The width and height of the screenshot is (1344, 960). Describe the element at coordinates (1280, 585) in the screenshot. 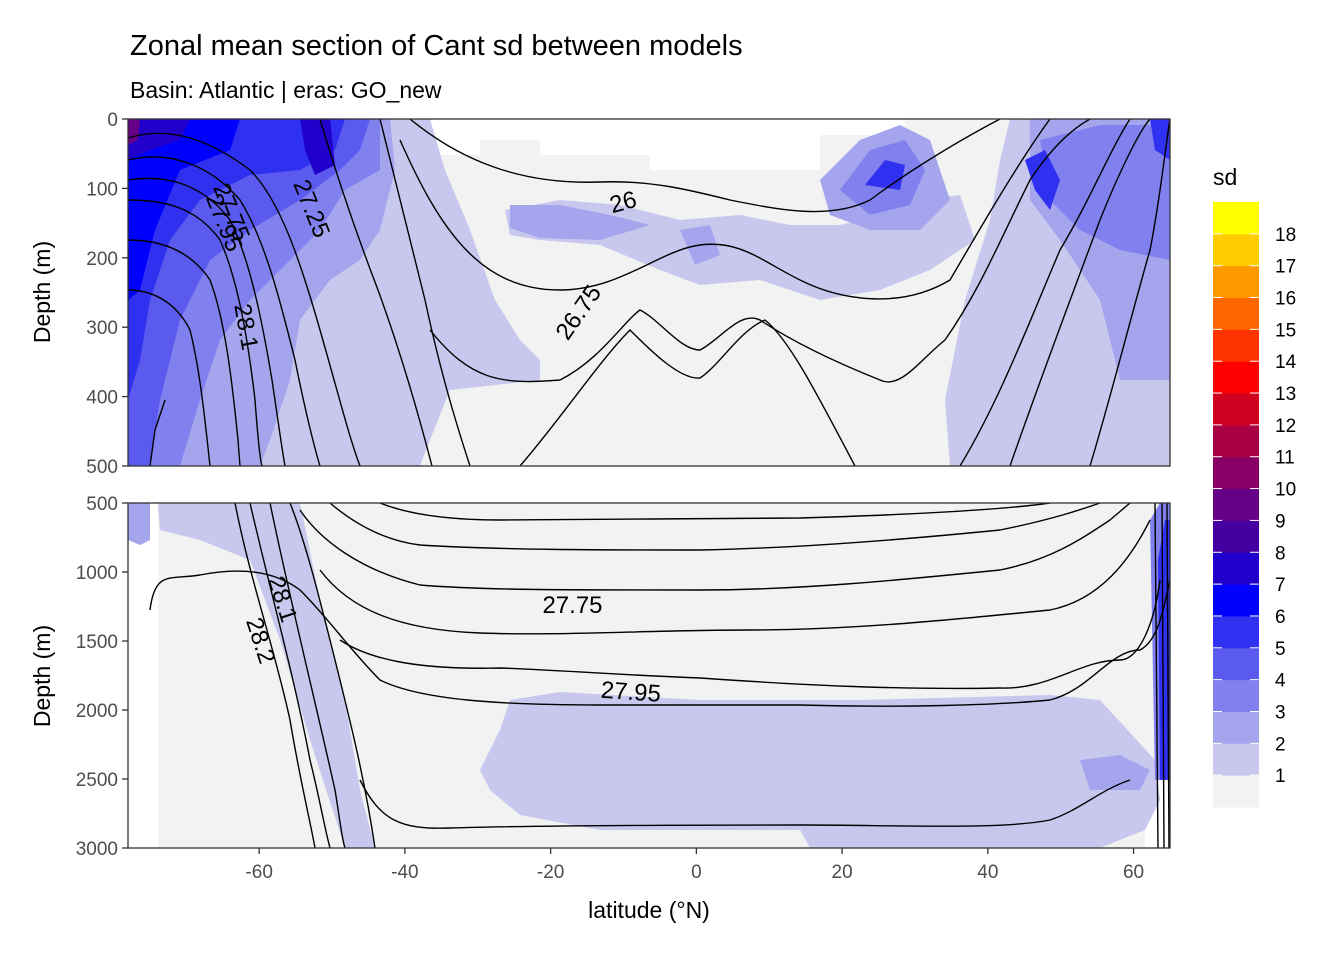

I see `legend-label: 7` at that location.